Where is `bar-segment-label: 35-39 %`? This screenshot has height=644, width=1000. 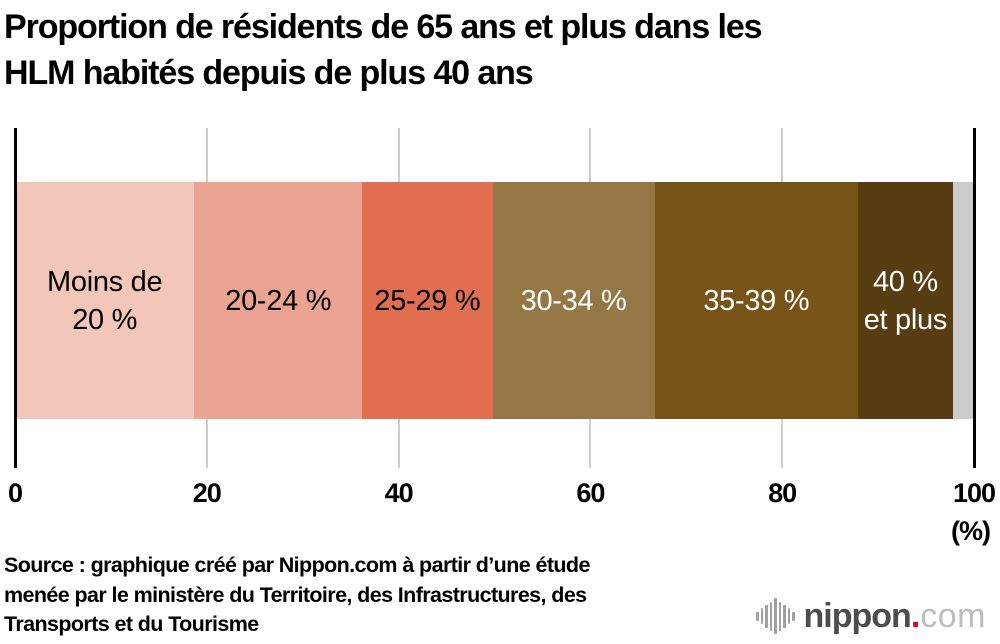
bar-segment-label: 35-39 % is located at coordinates (756, 300).